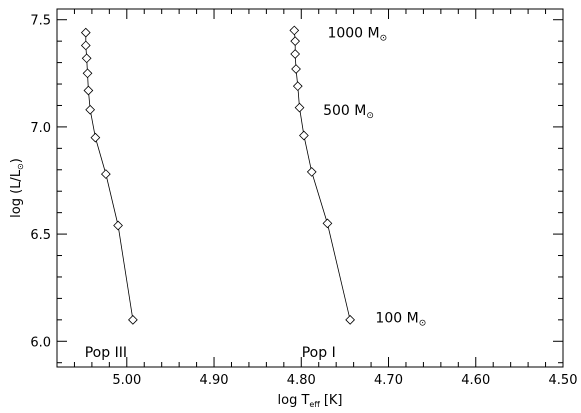 The height and width of the screenshot is (413, 581). What do you see at coordinates (20, 166) in the screenshot?
I see `y-axis-label-sun-symbol: ⊙` at bounding box center [20, 166].